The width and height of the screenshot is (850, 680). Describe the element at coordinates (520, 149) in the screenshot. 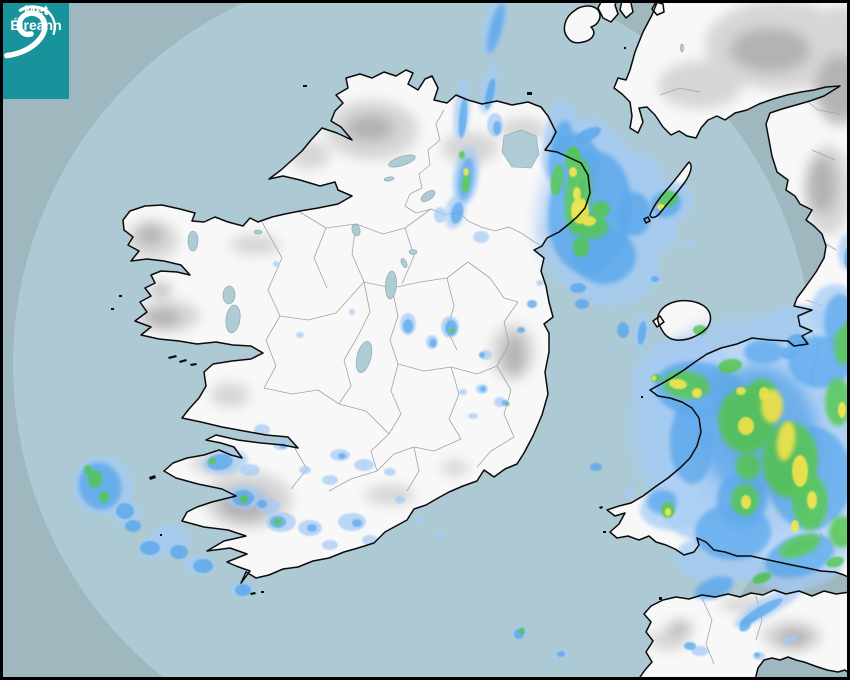

I see `lough-neagh` at that location.